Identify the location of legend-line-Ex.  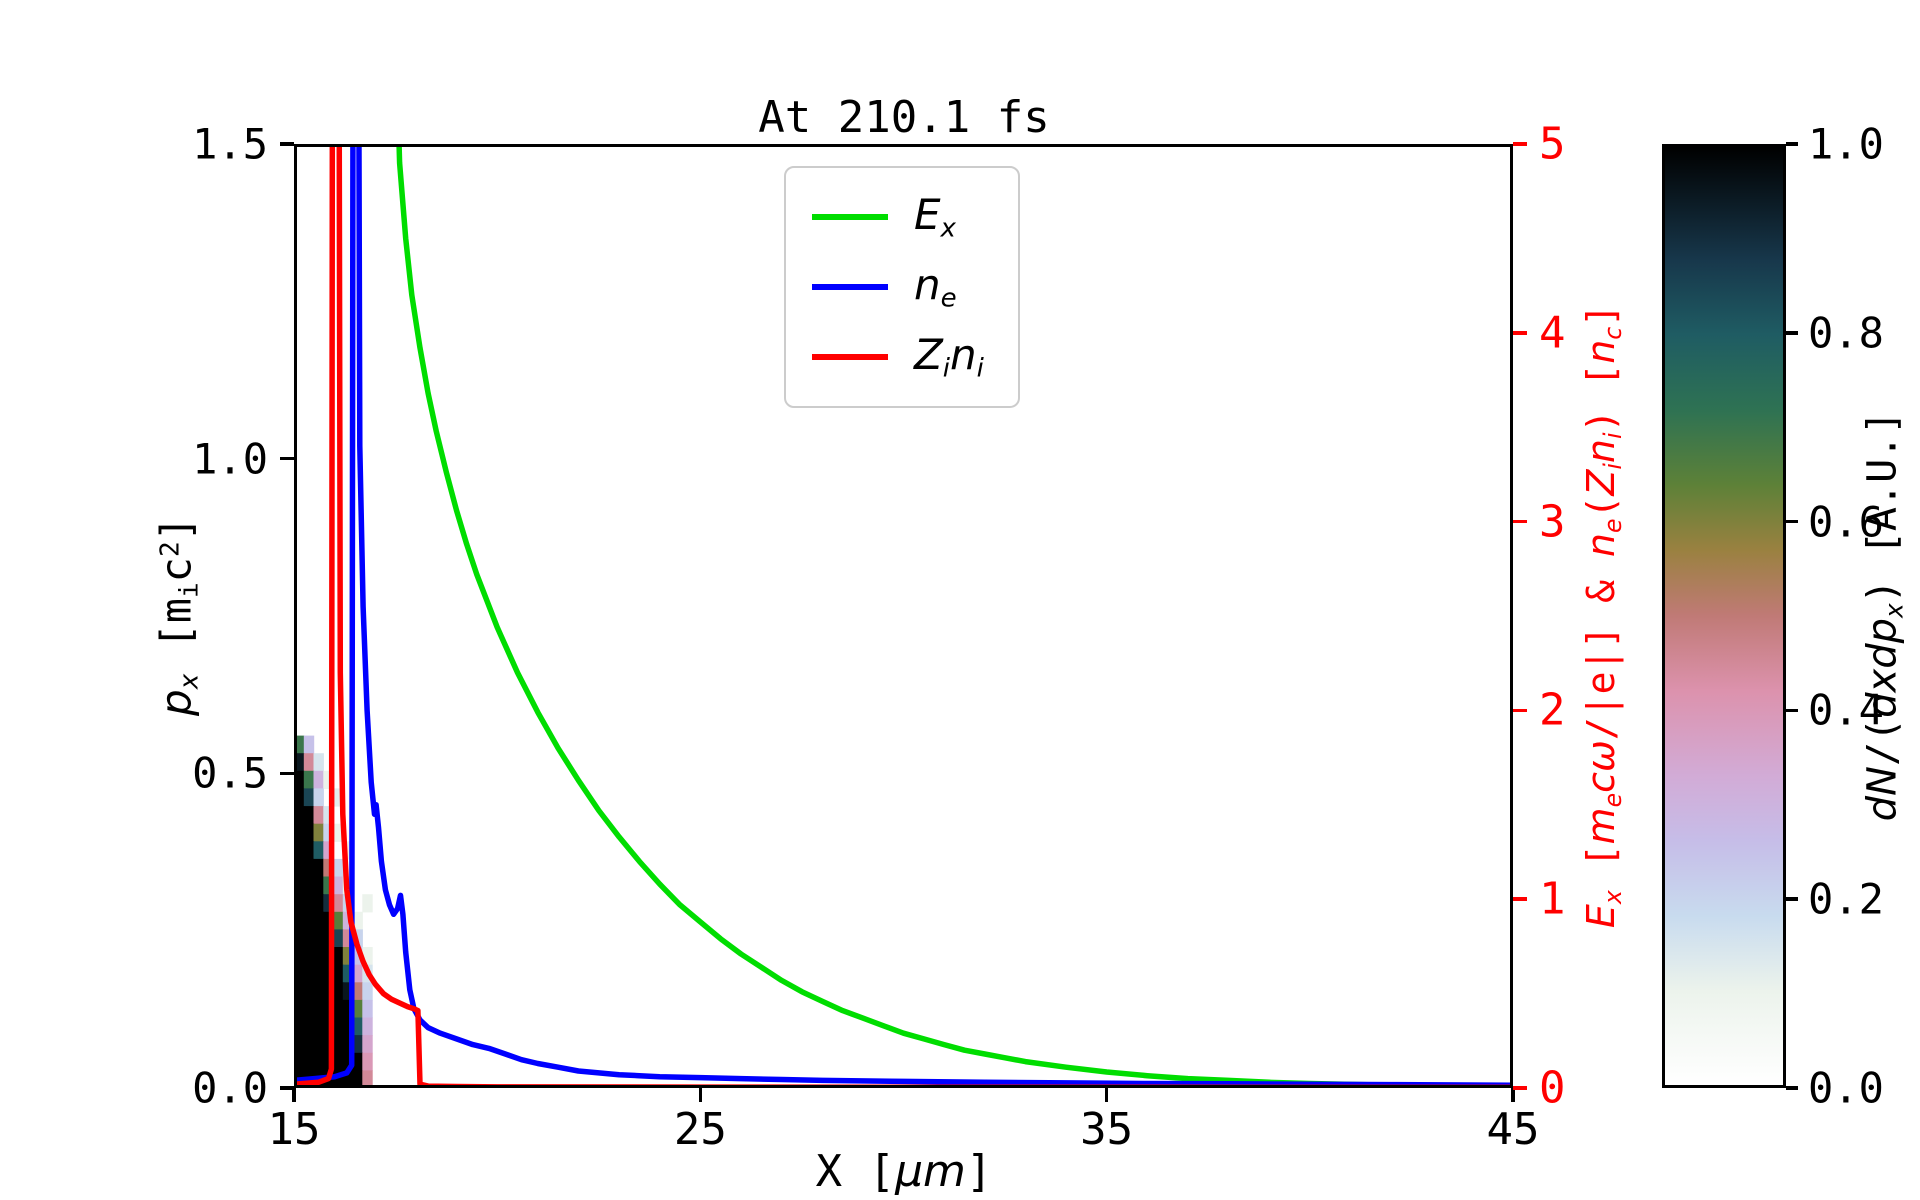
(850, 217).